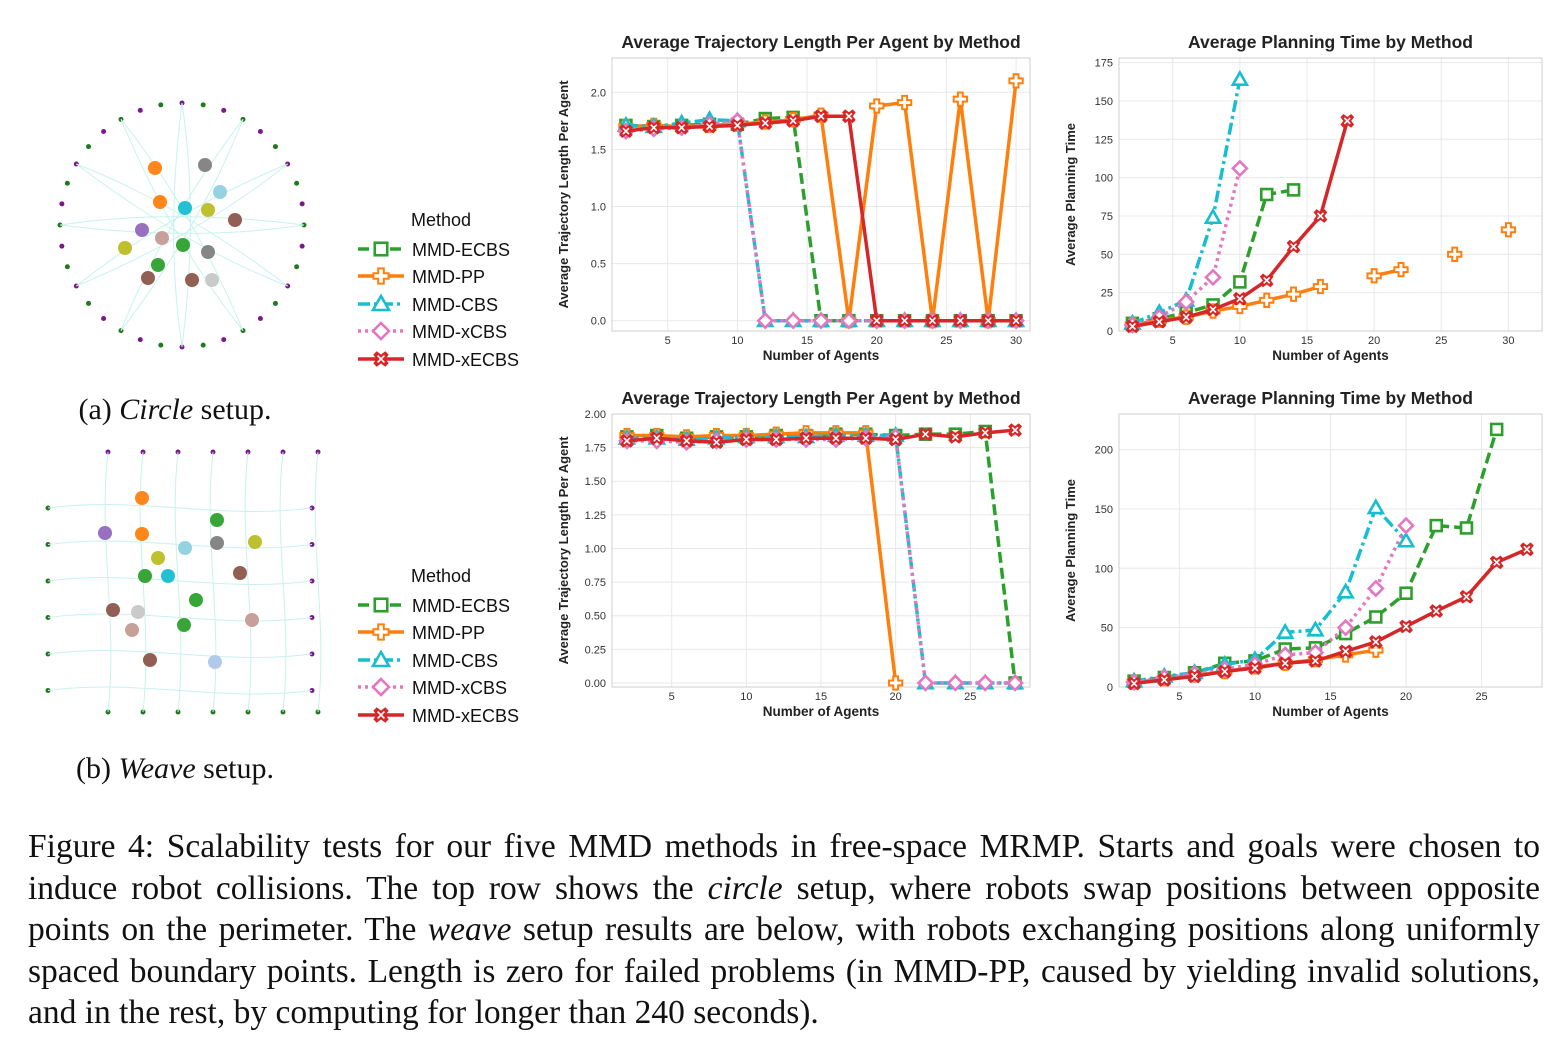 The height and width of the screenshot is (1058, 1563). Describe the element at coordinates (1110, 332) in the screenshot. I see `y-tick-label: 0` at that location.